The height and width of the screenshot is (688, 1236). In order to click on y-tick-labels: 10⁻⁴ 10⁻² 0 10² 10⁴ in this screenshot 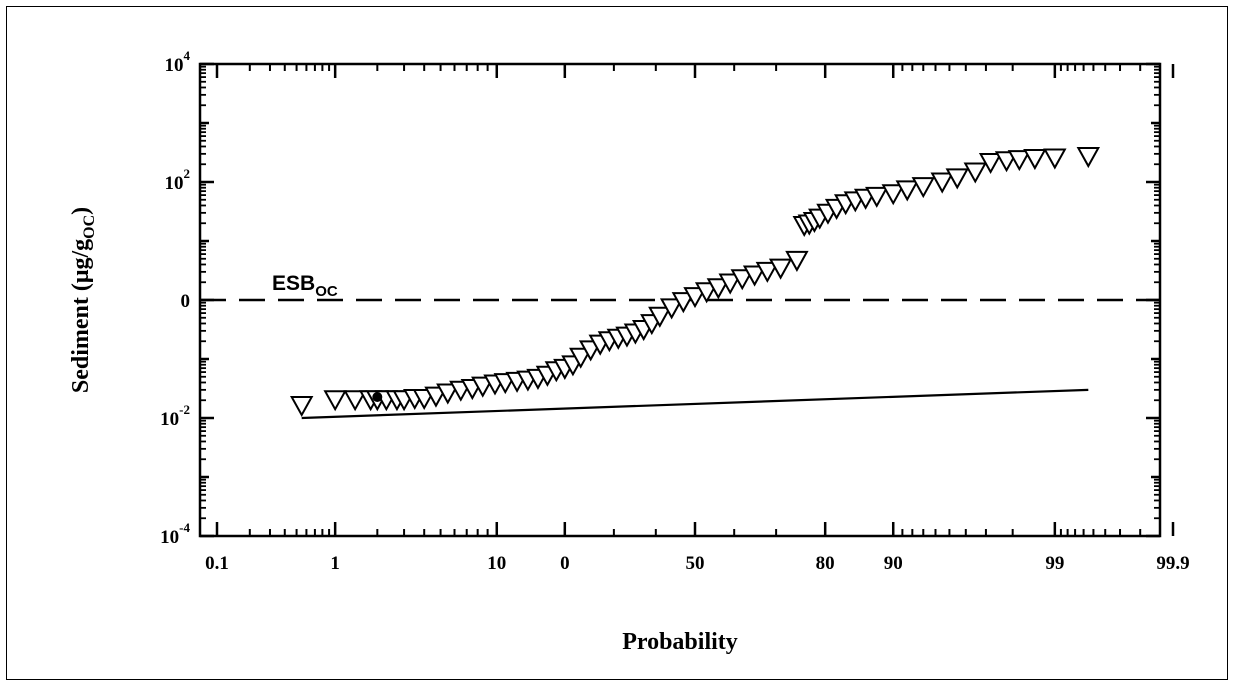, I will do `click(175, 298)`.